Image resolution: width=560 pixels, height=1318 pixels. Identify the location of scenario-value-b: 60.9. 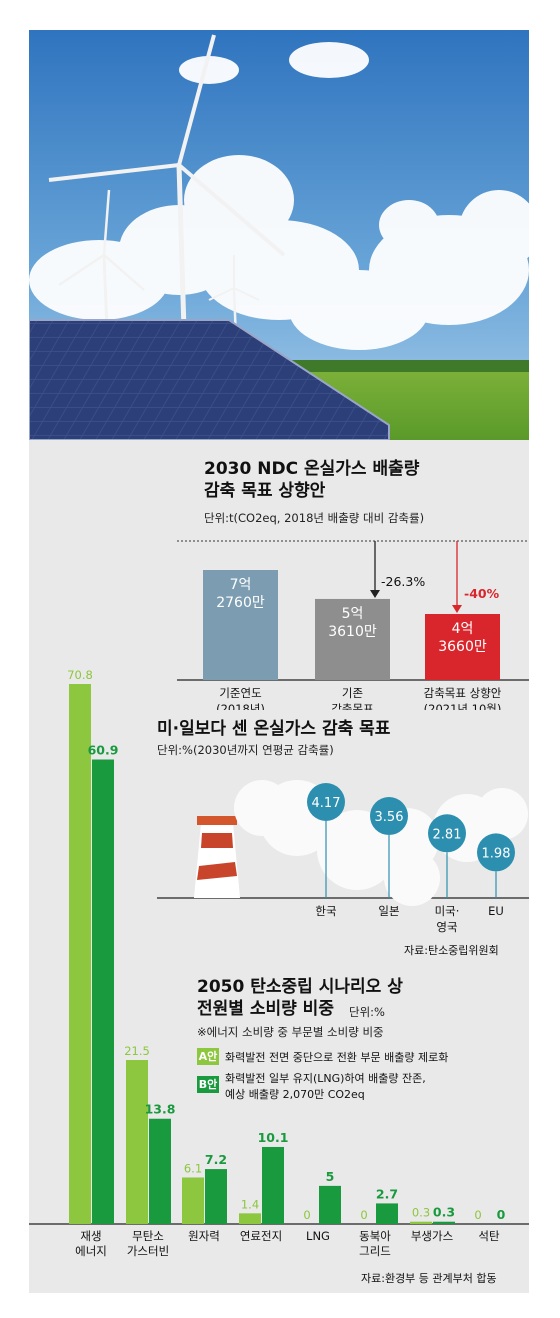
(103, 750).